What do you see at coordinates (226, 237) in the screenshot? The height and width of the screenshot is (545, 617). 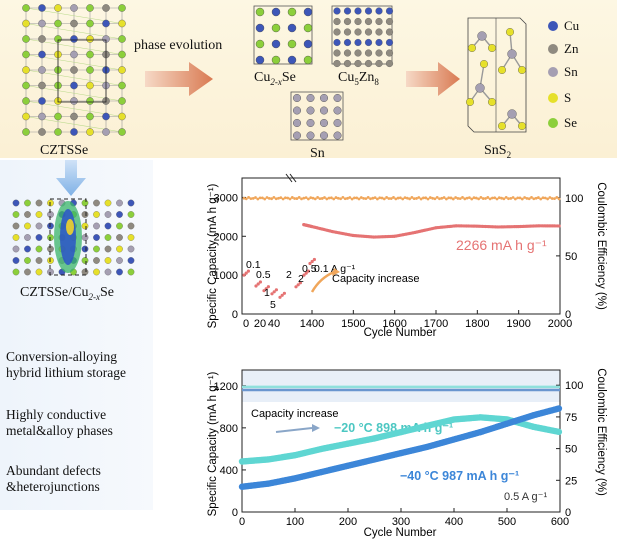 I see `c1-ytick-label: 2000` at bounding box center [226, 237].